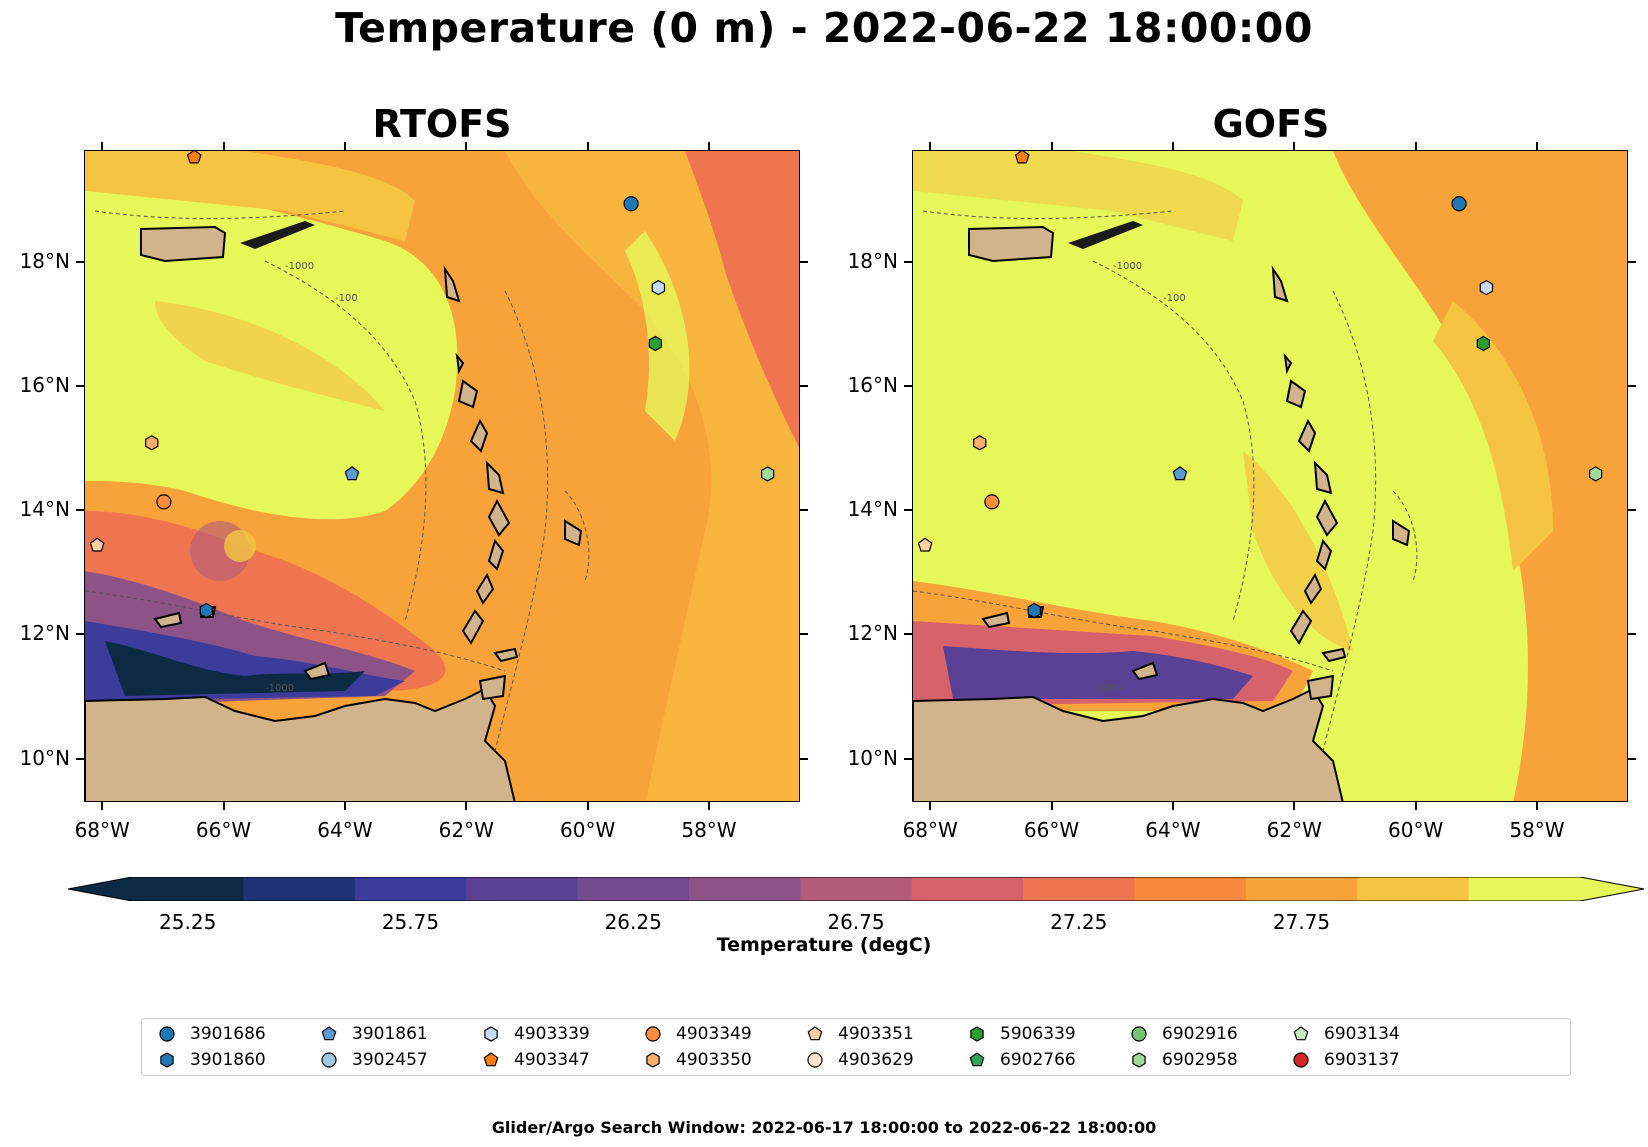 Image resolution: width=1648 pixels, height=1147 pixels. What do you see at coordinates (876, 1060) in the screenshot?
I see `legend-label: 4903629` at bounding box center [876, 1060].